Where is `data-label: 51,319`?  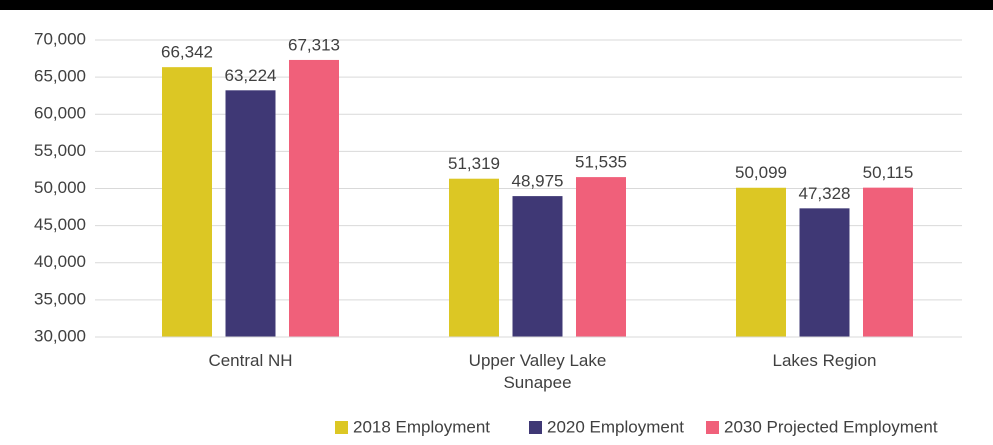
data-label: 51,319 is located at coordinates (474, 163).